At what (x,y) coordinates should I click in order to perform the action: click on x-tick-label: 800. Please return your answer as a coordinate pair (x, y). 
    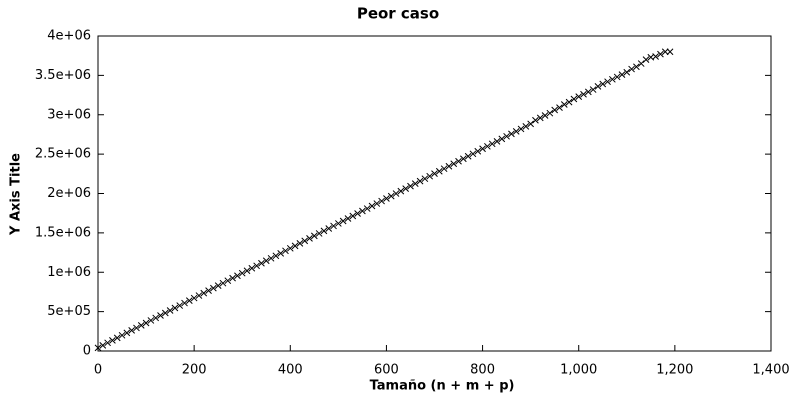
    Looking at the image, I should click on (482, 370).